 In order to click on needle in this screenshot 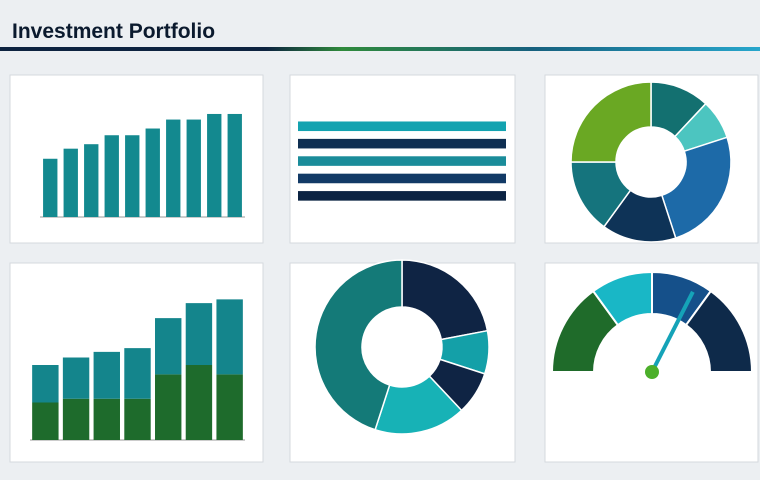, I will do `click(672, 331)`.